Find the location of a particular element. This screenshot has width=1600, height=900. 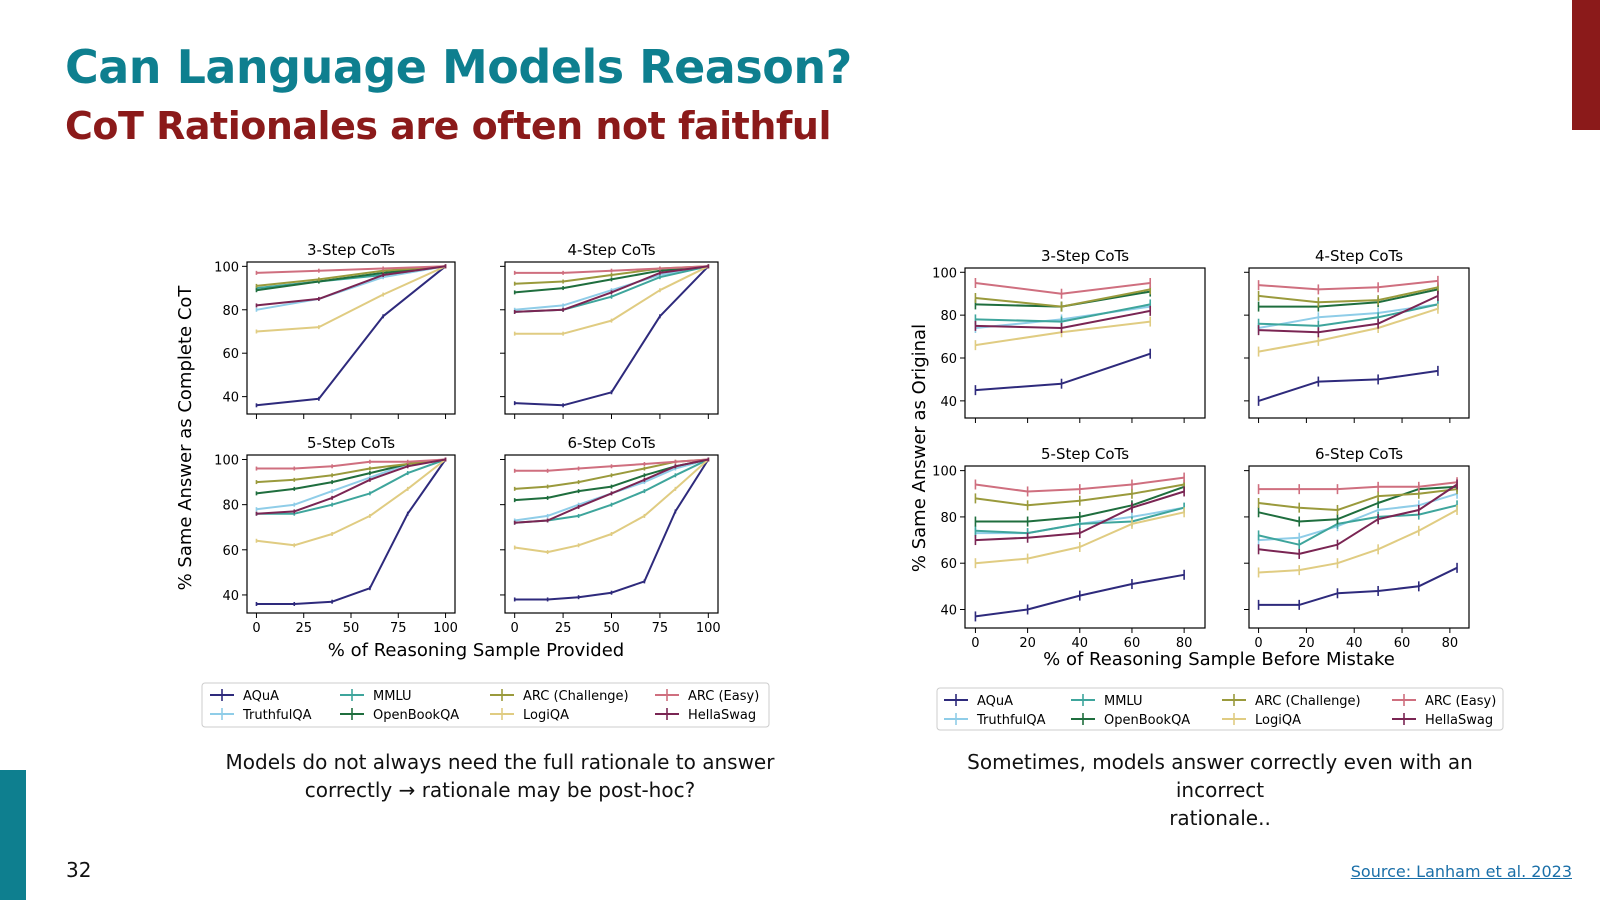

chart-panel: 5-Step CoTs 40 60 80 100 0 25 50 75 100 is located at coordinates (336, 535).